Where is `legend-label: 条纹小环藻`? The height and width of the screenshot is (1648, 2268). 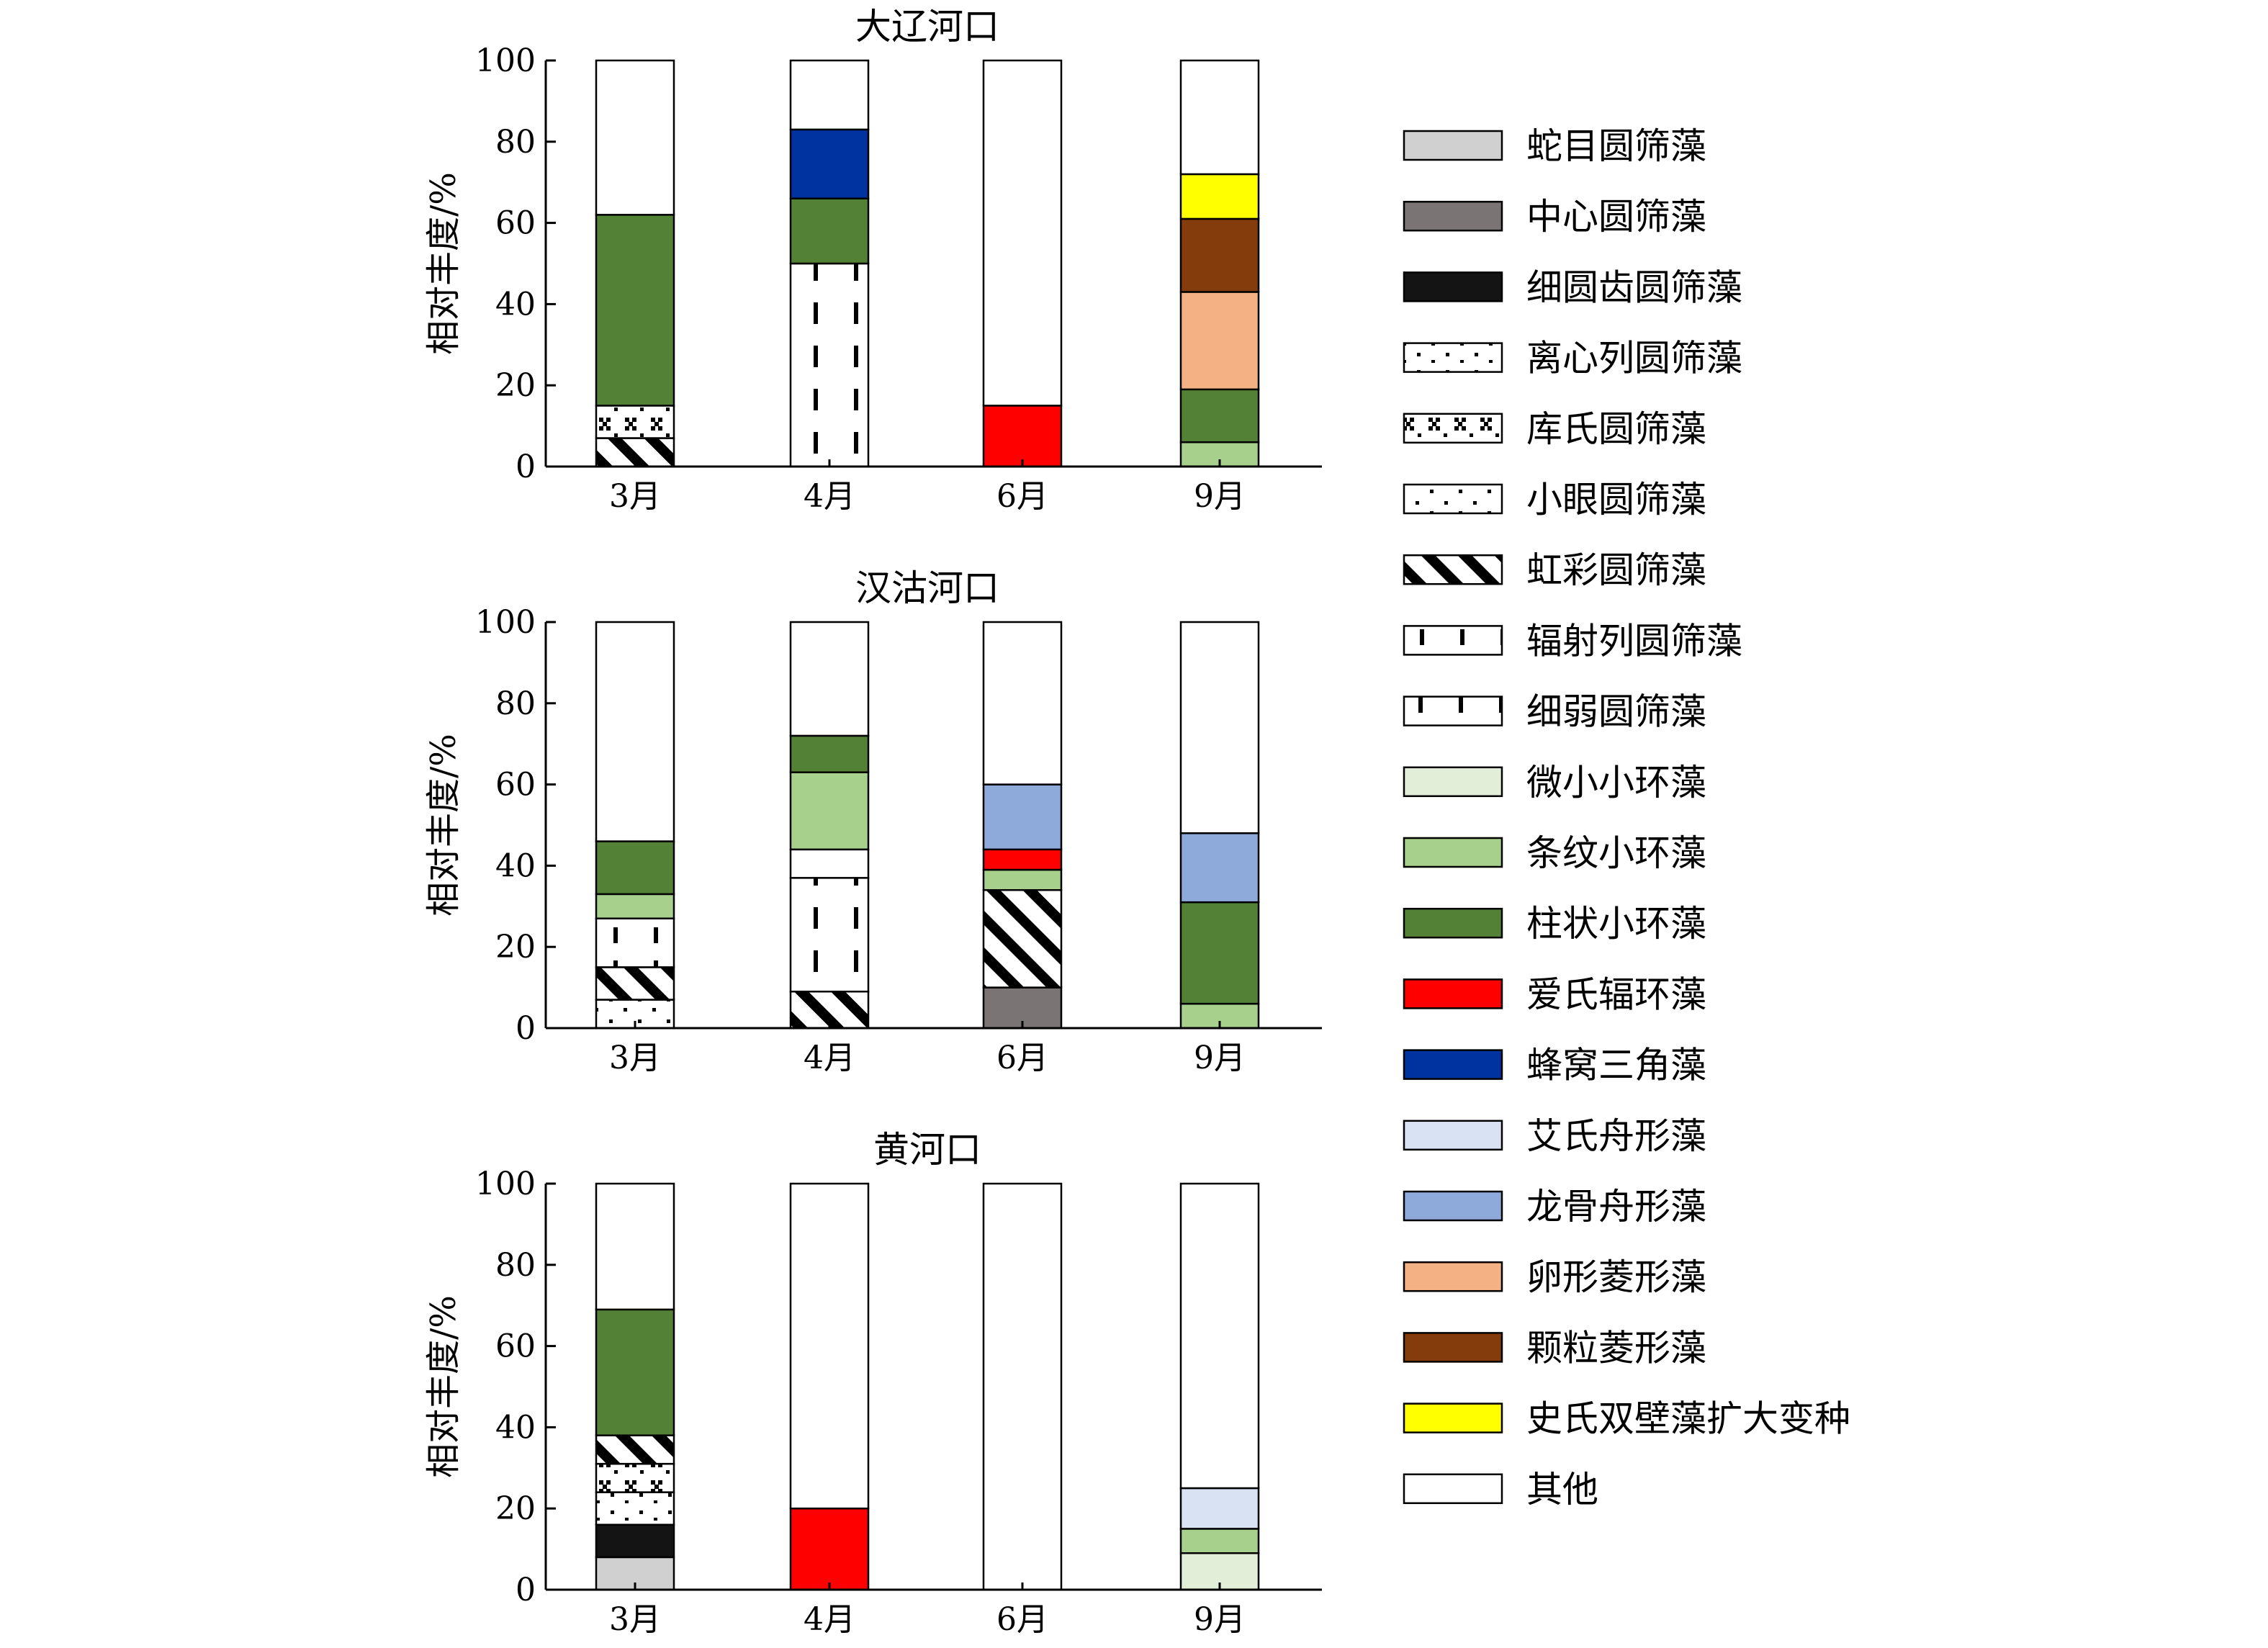 legend-label: 条纹小环藻 is located at coordinates (1616, 853).